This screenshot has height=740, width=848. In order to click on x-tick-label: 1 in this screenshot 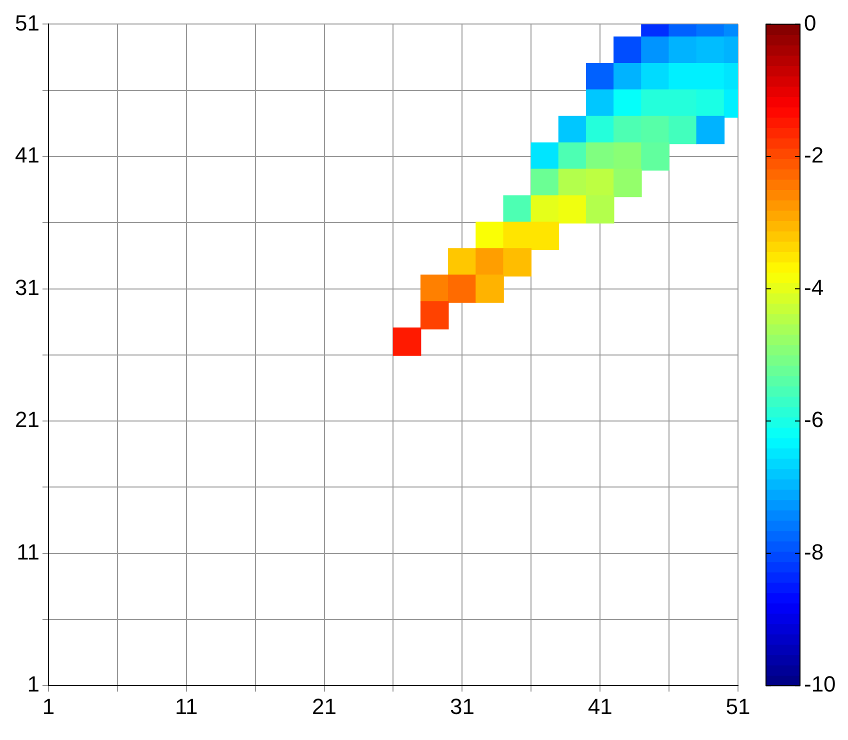, I will do `click(48, 706)`.